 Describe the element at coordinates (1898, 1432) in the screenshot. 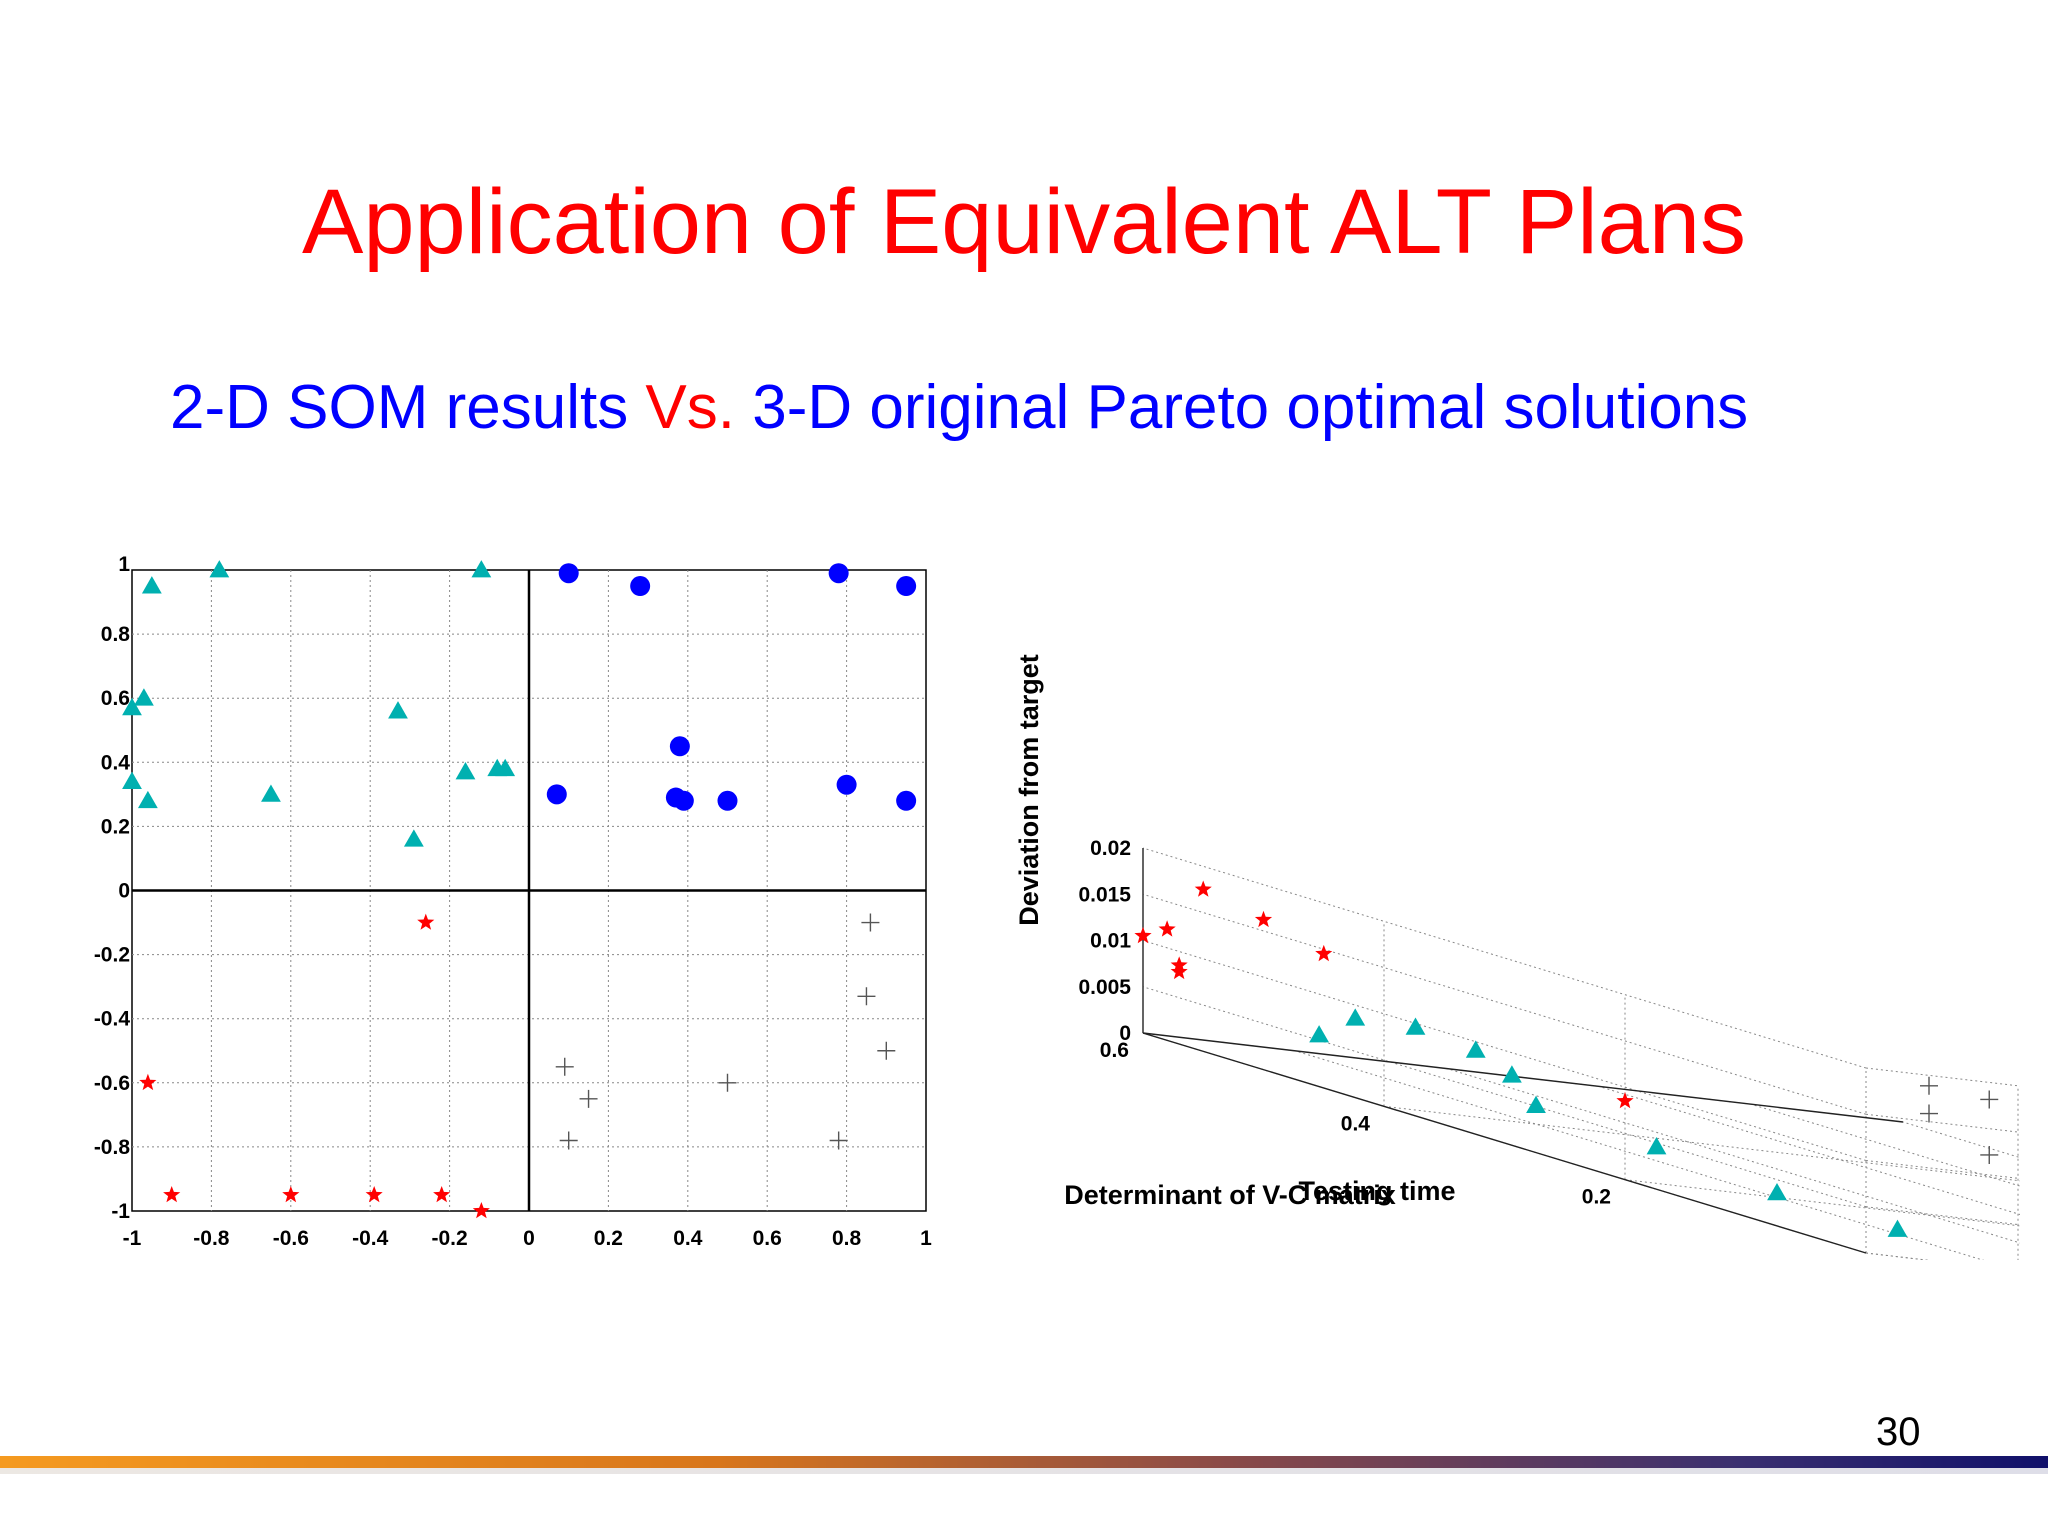

I see `page-number: 30` at that location.